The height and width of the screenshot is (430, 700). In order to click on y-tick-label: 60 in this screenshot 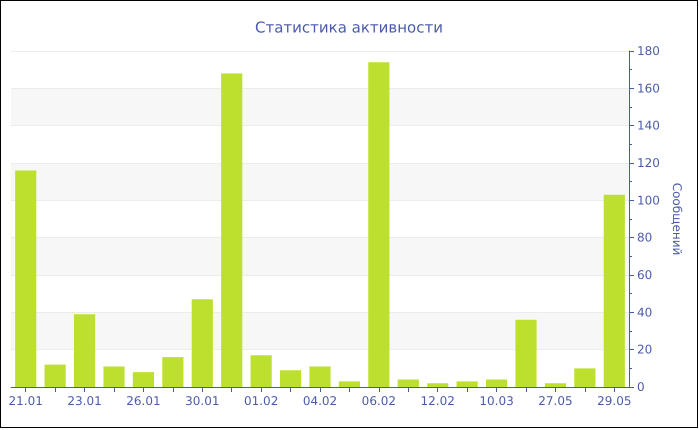, I will do `click(644, 275)`.